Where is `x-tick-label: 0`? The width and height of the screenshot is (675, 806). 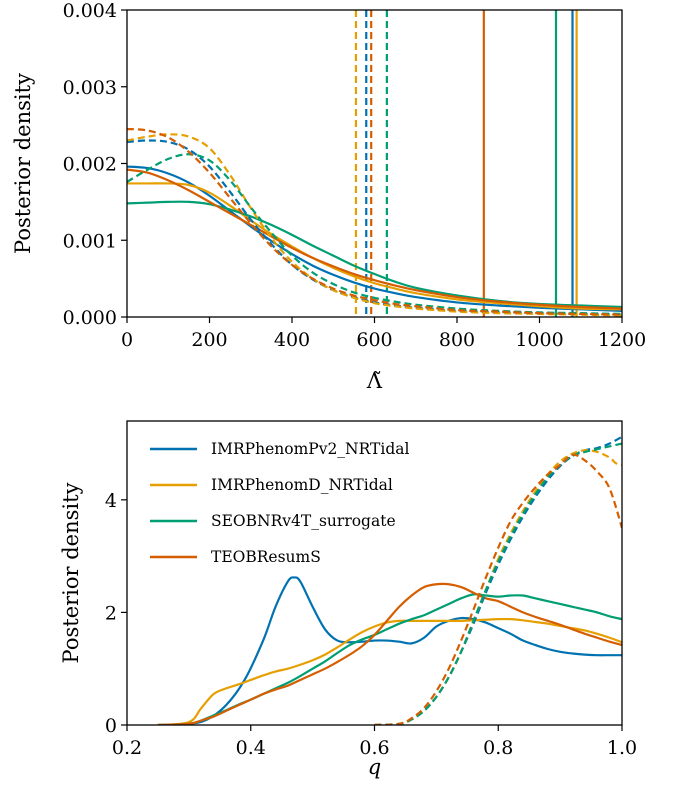 x-tick-label: 0 is located at coordinates (127, 340).